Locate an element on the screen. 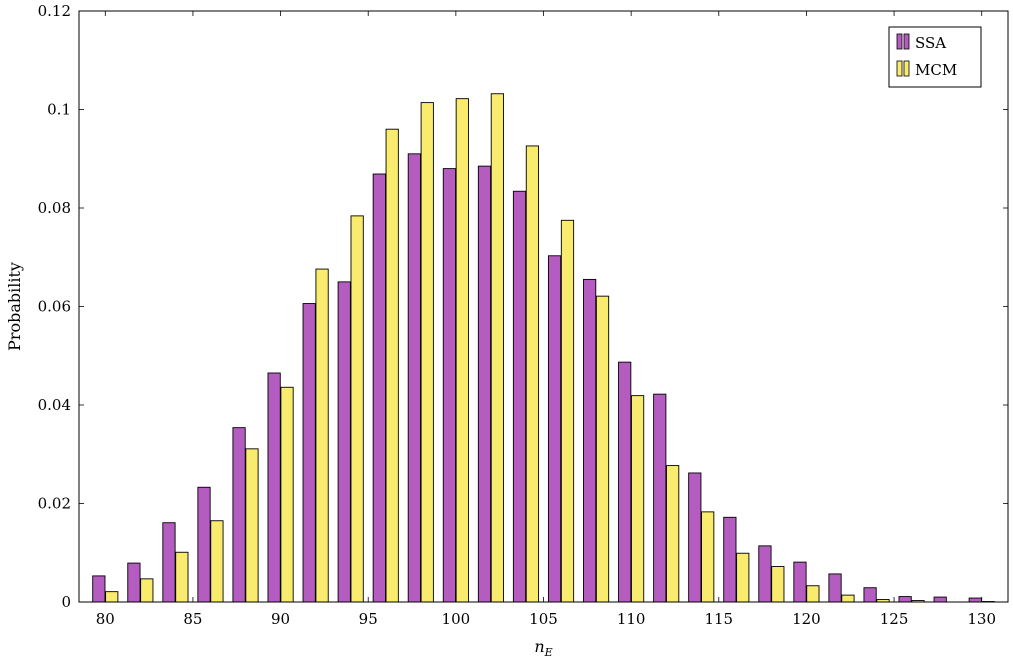  legend: SSA MCM is located at coordinates (935, 57).